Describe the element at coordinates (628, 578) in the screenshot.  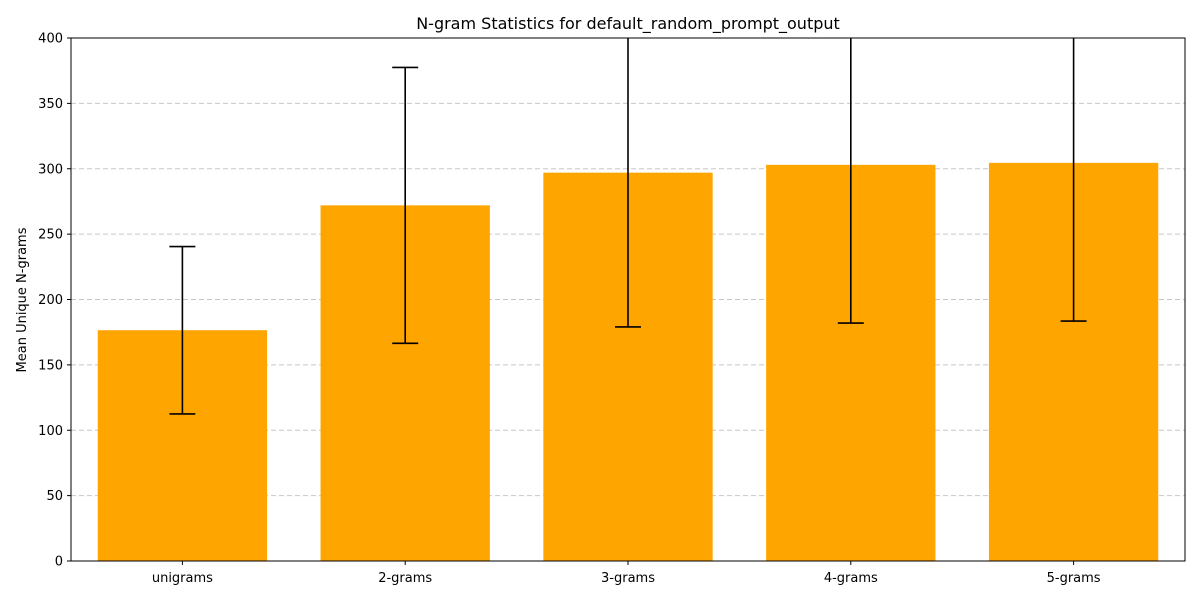
I see `x-tick-label: 3-grams` at that location.